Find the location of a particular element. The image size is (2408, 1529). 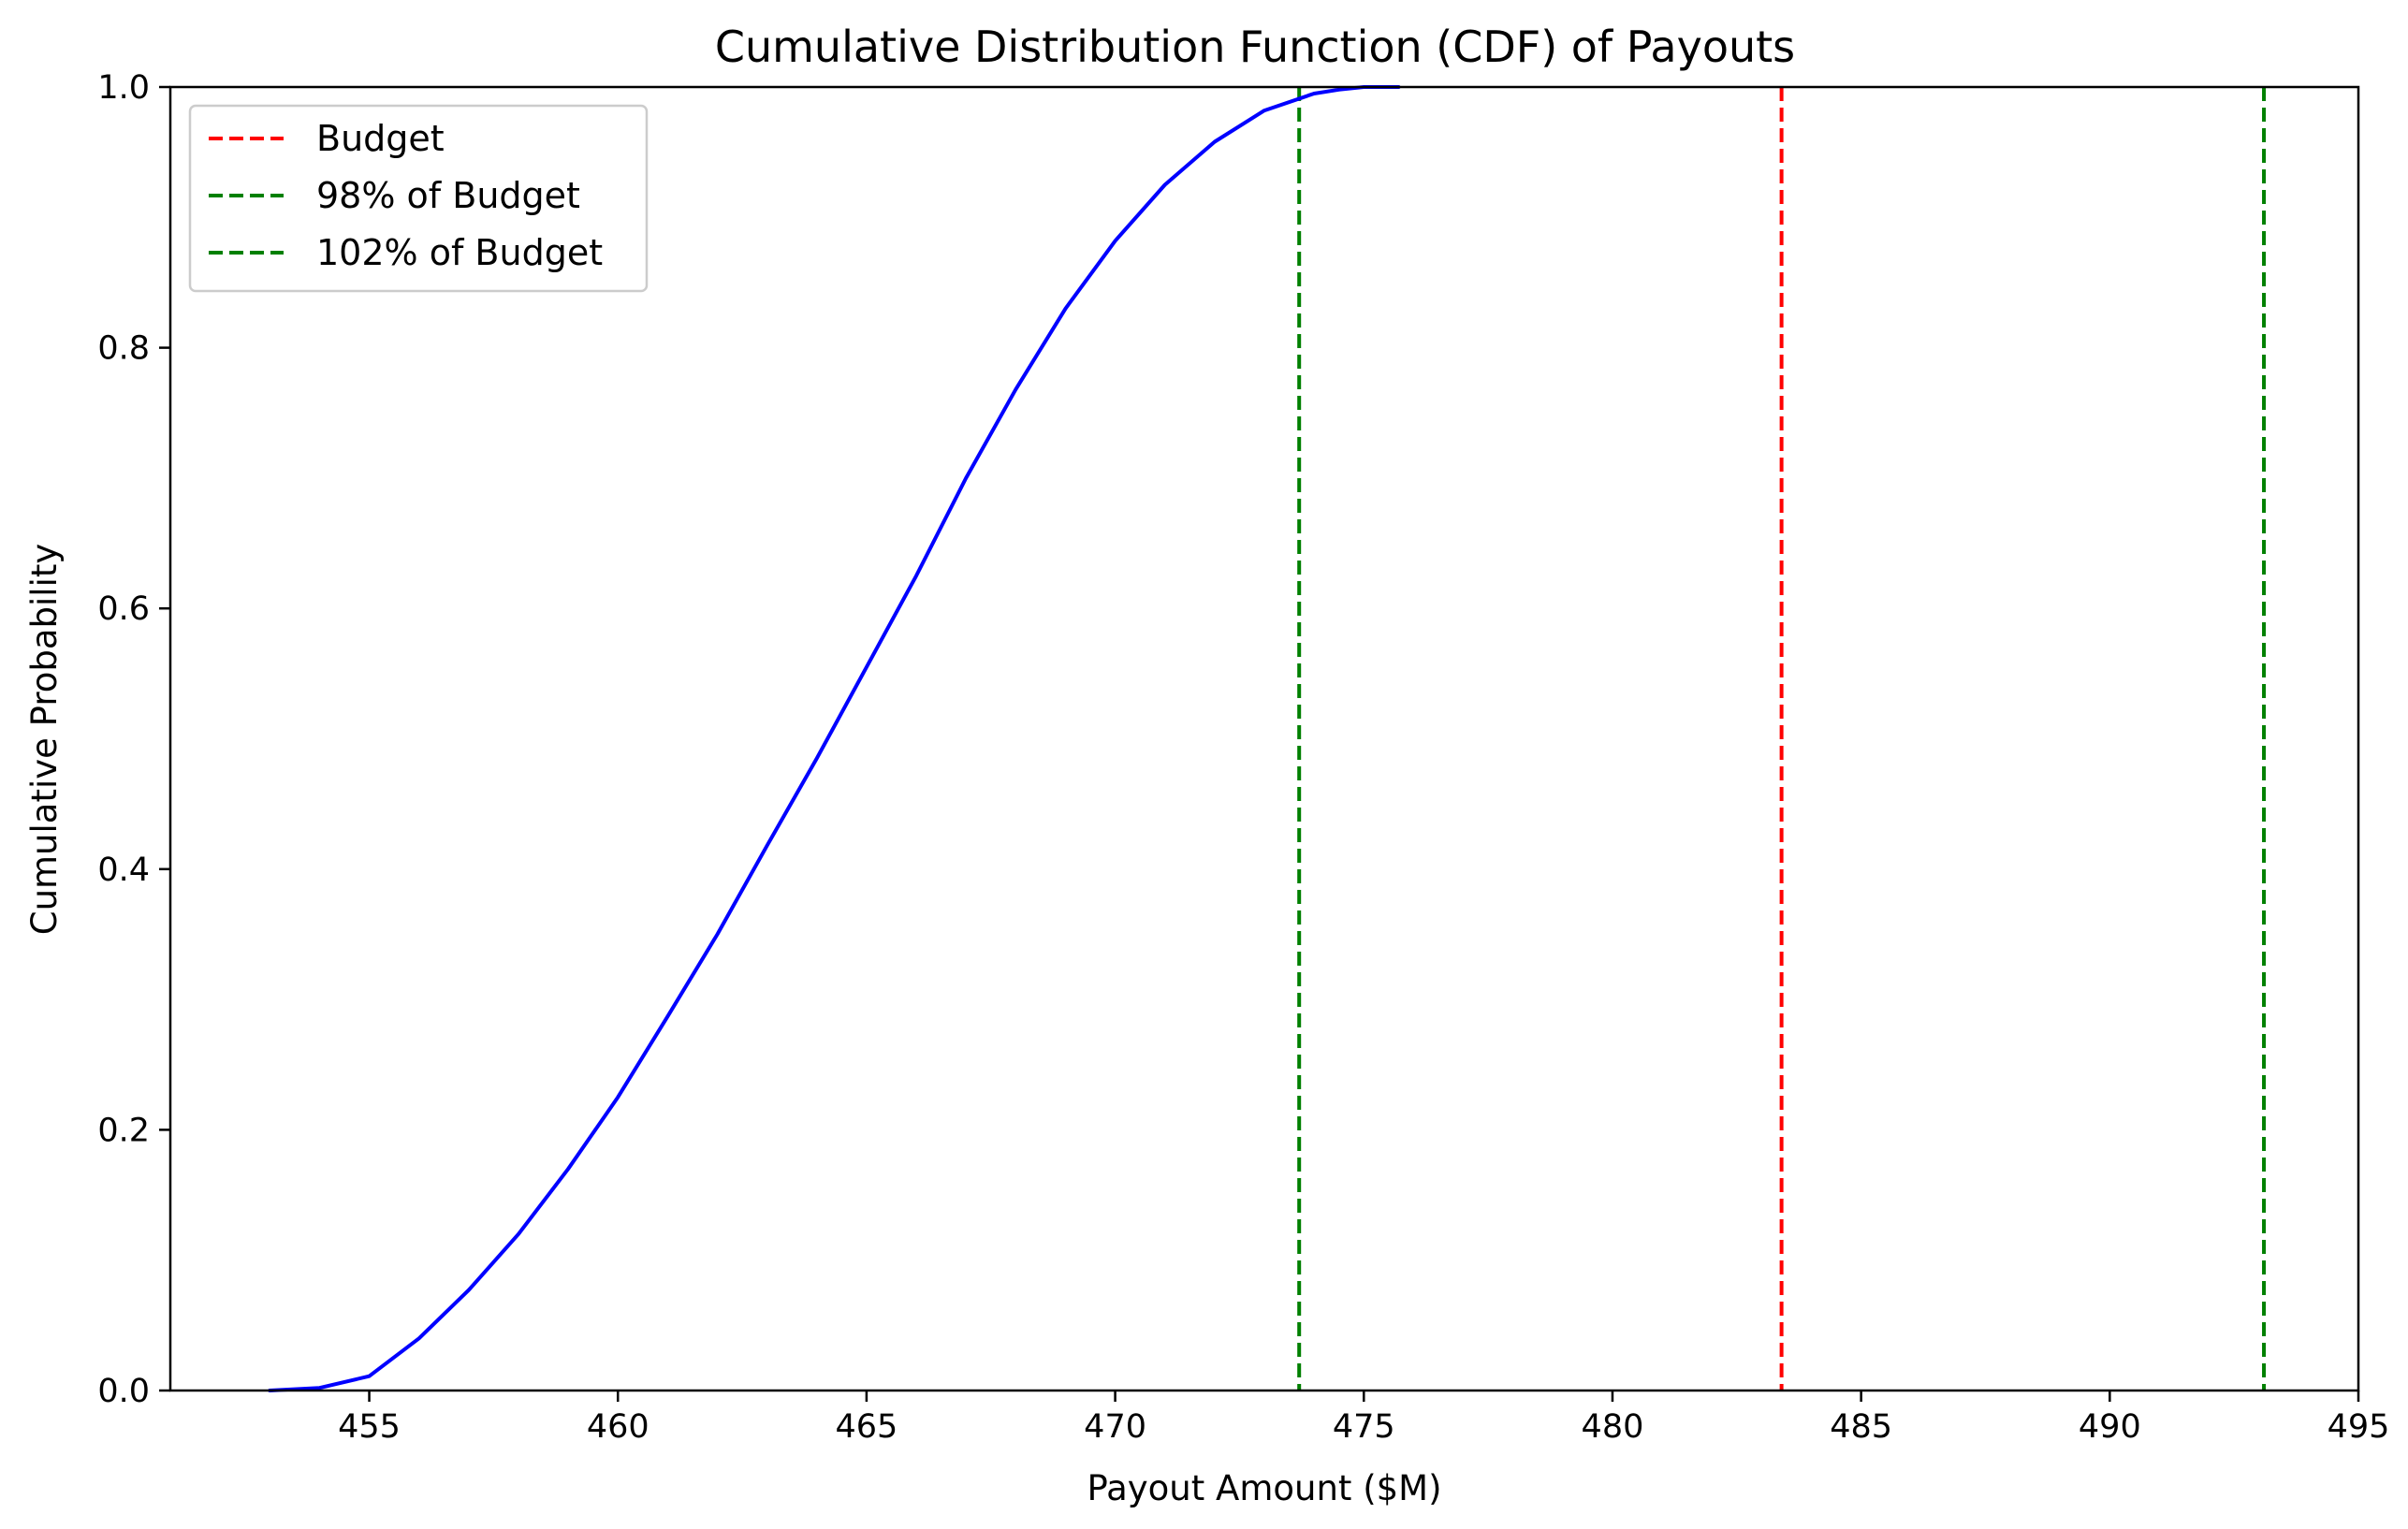

x-axis-ticks: 455 460 465 470 475 480 485 490 495 is located at coordinates (1363, 1418).